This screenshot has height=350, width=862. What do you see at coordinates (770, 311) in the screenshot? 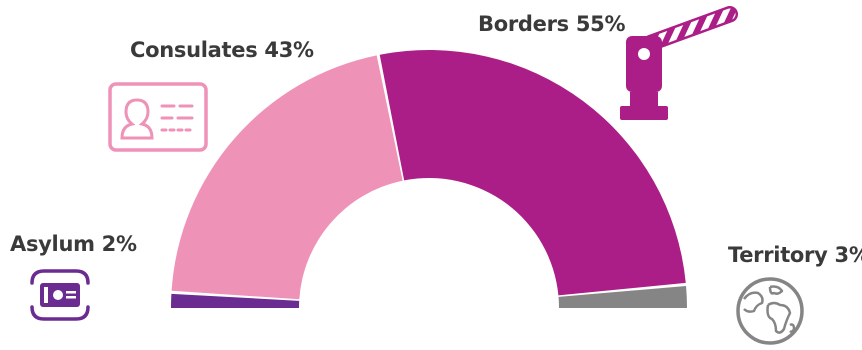
I see `globe-icon` at bounding box center [770, 311].